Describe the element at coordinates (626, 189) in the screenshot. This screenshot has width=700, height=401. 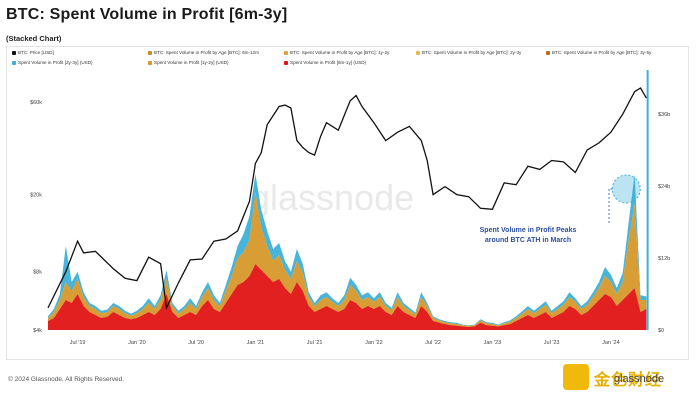
I see `annotation-circle` at that location.